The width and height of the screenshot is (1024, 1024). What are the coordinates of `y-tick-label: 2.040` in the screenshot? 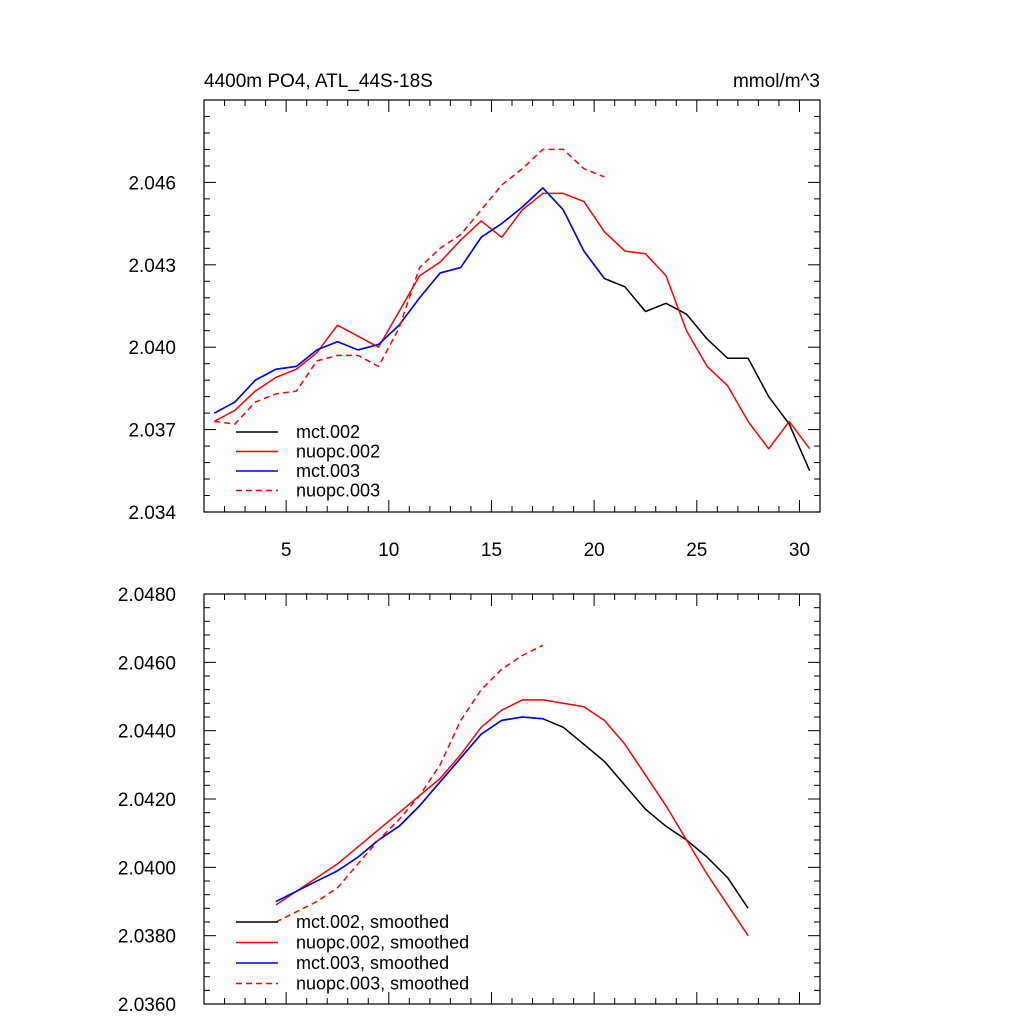 It's located at (152, 348).